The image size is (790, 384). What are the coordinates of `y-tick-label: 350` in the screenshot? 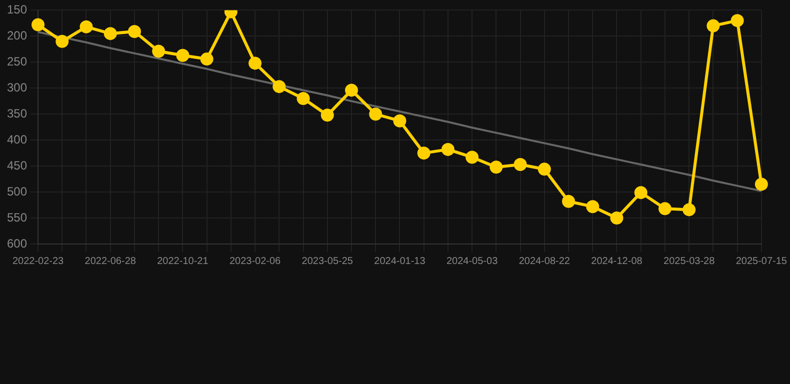 It's located at (17, 113).